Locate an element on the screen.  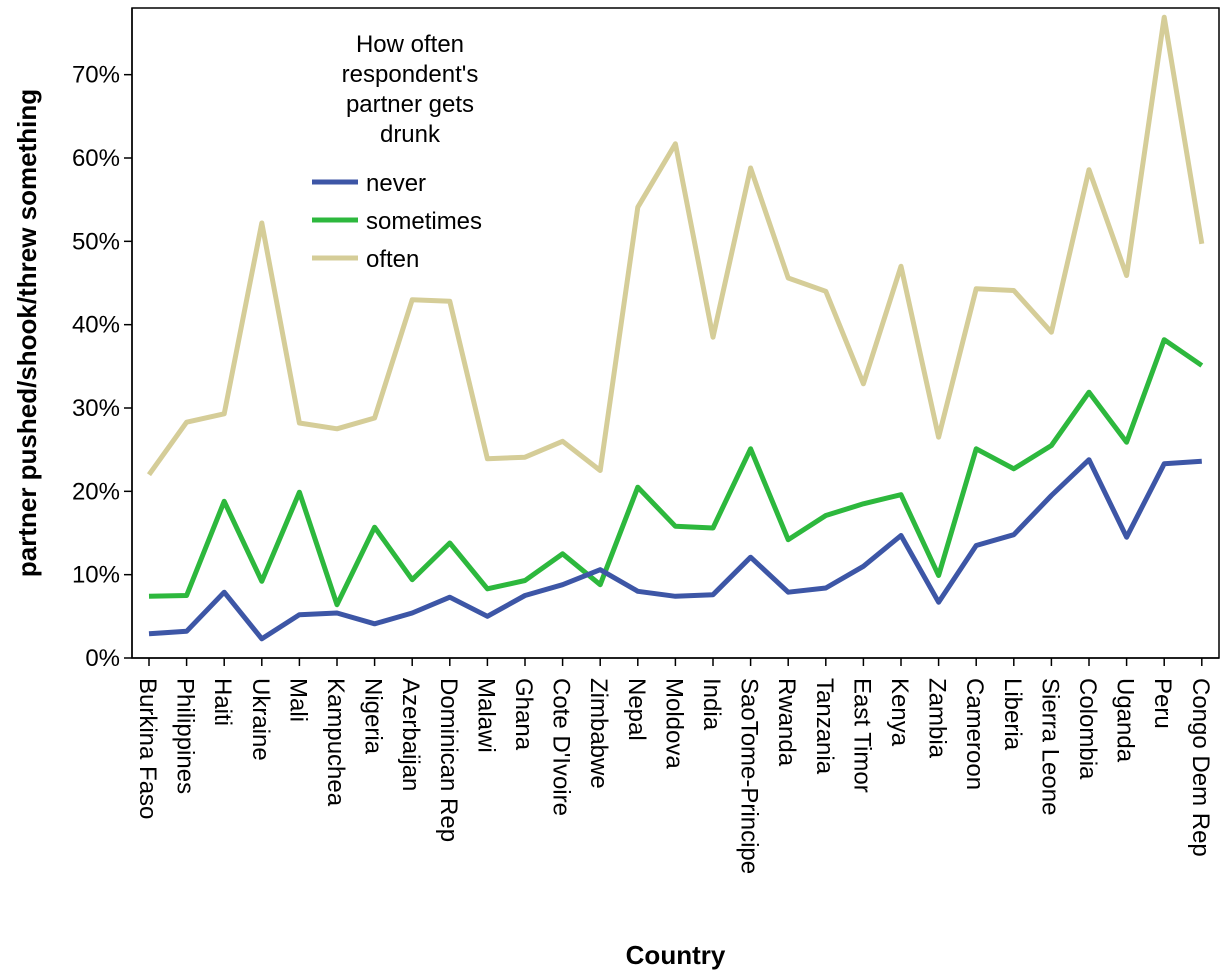
y-tick-label: 50% is located at coordinates (96, 241).